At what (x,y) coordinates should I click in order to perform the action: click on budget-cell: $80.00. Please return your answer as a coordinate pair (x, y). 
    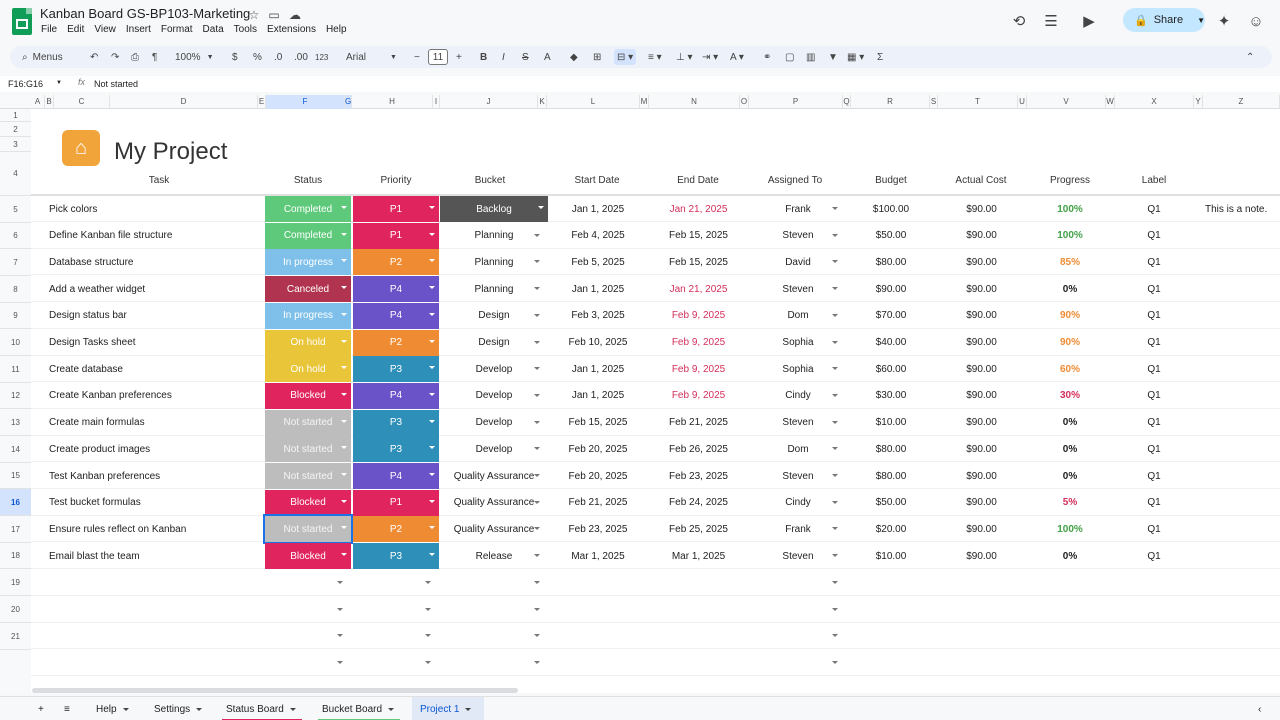
    Looking at the image, I should click on (891, 449).